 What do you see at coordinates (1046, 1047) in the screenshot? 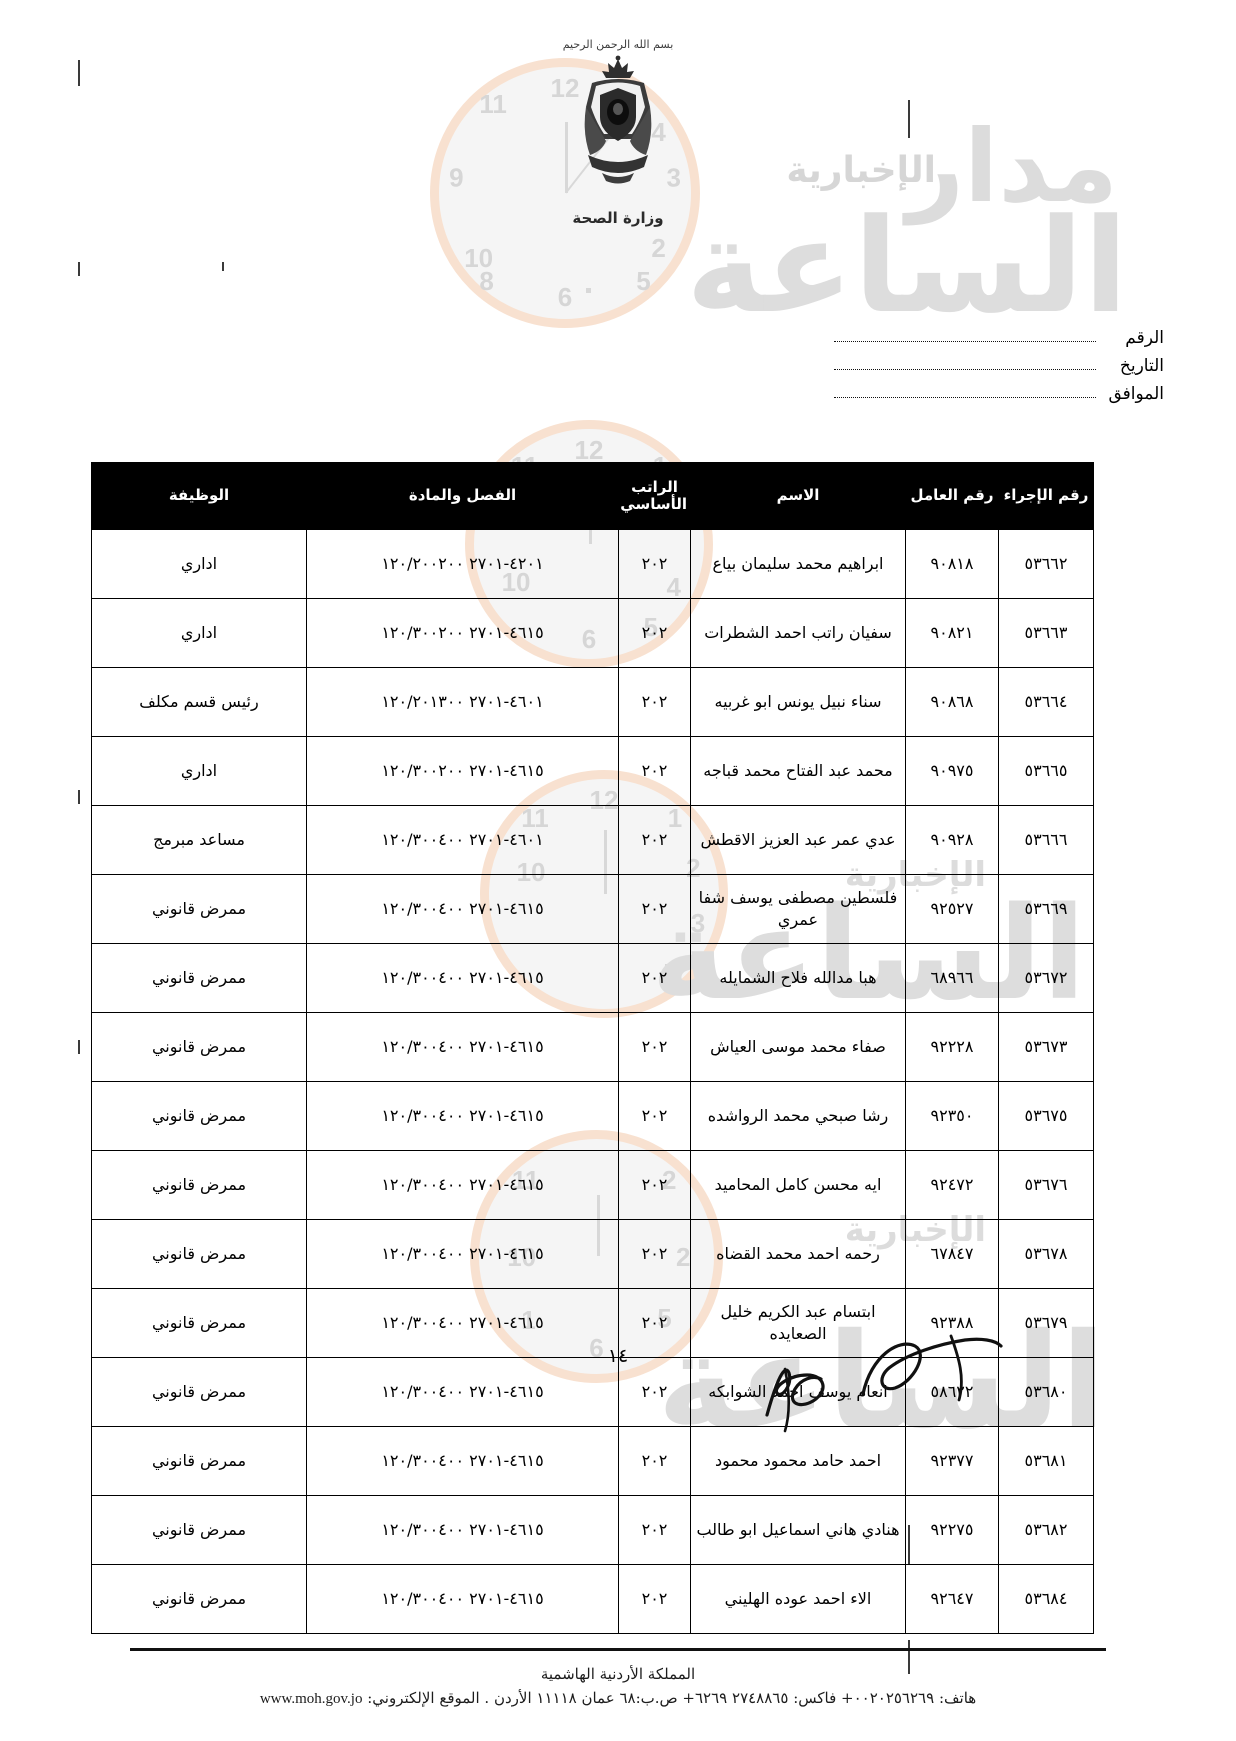
I see `cell-procedure-no: ٥٣٦٧٣` at bounding box center [1046, 1047].